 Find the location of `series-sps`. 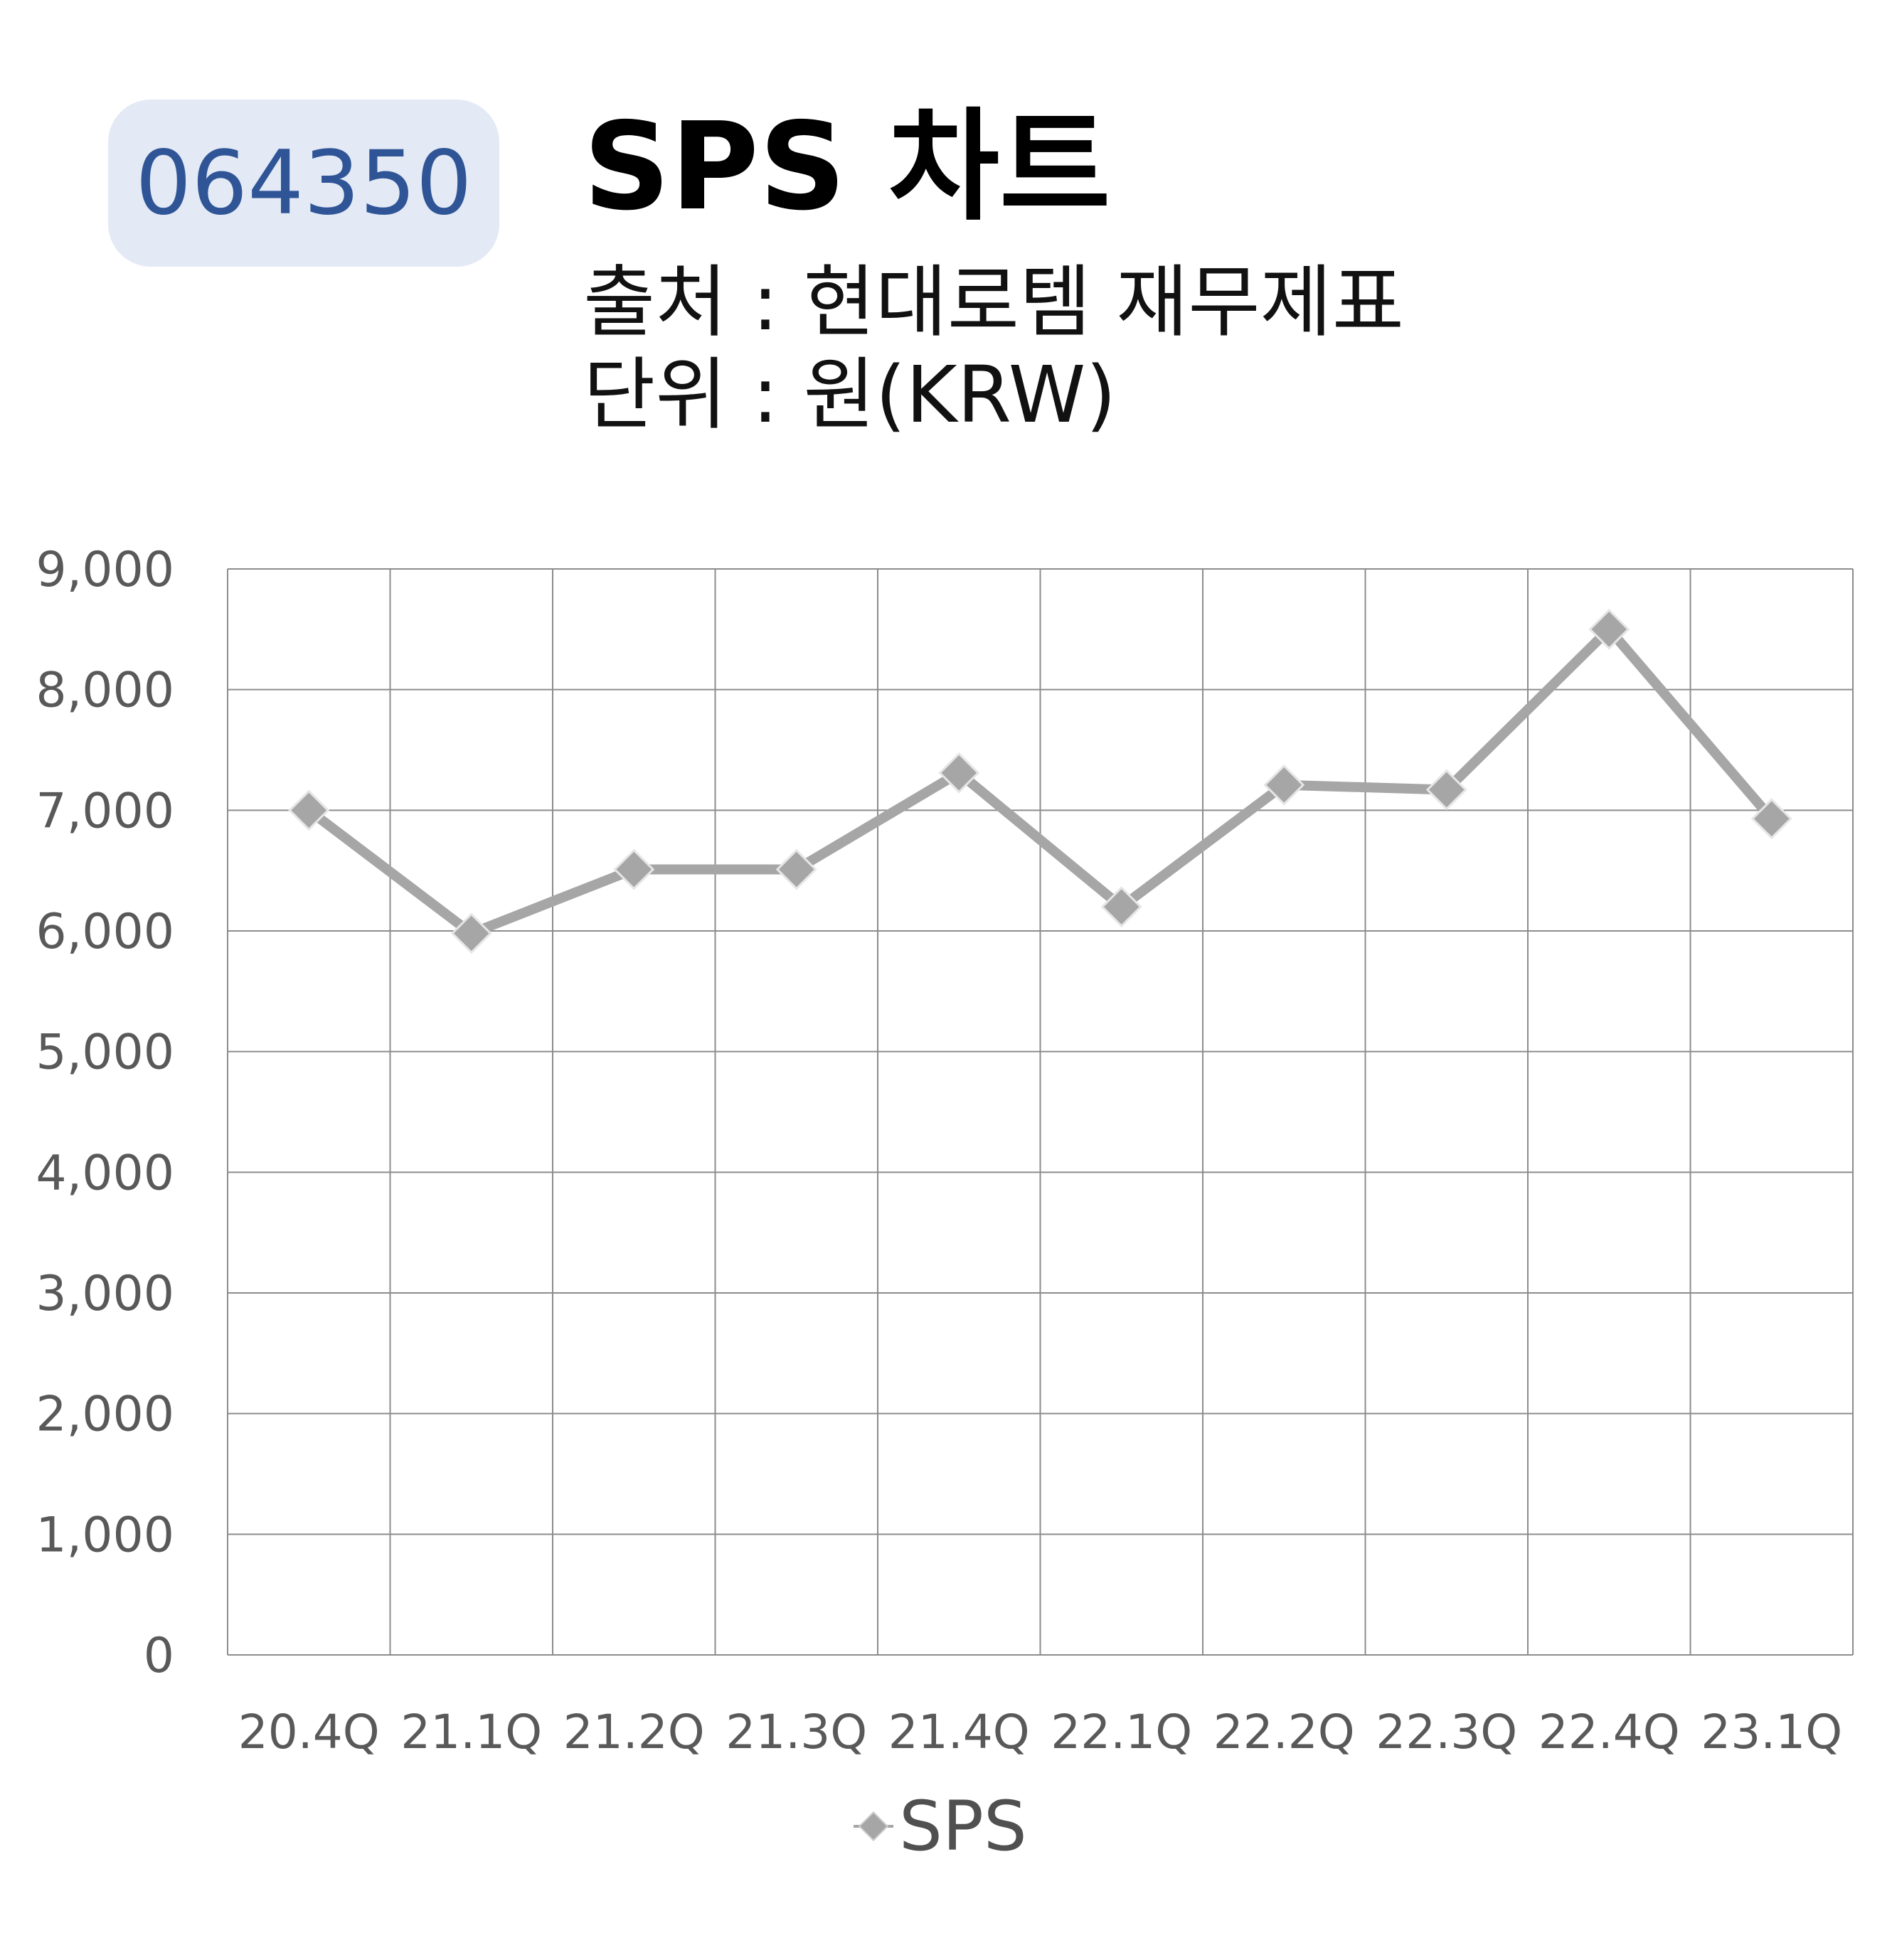

series-sps is located at coordinates (1040, 781).